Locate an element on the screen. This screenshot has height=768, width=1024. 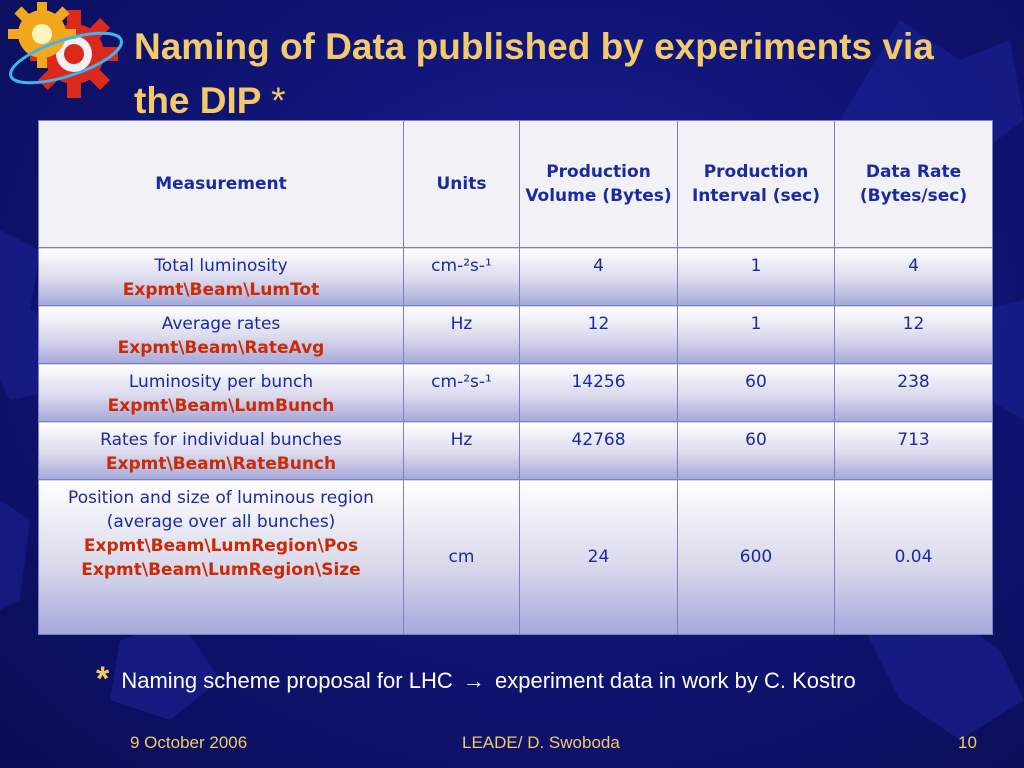
rate-cell: 0.04 is located at coordinates (913, 557).